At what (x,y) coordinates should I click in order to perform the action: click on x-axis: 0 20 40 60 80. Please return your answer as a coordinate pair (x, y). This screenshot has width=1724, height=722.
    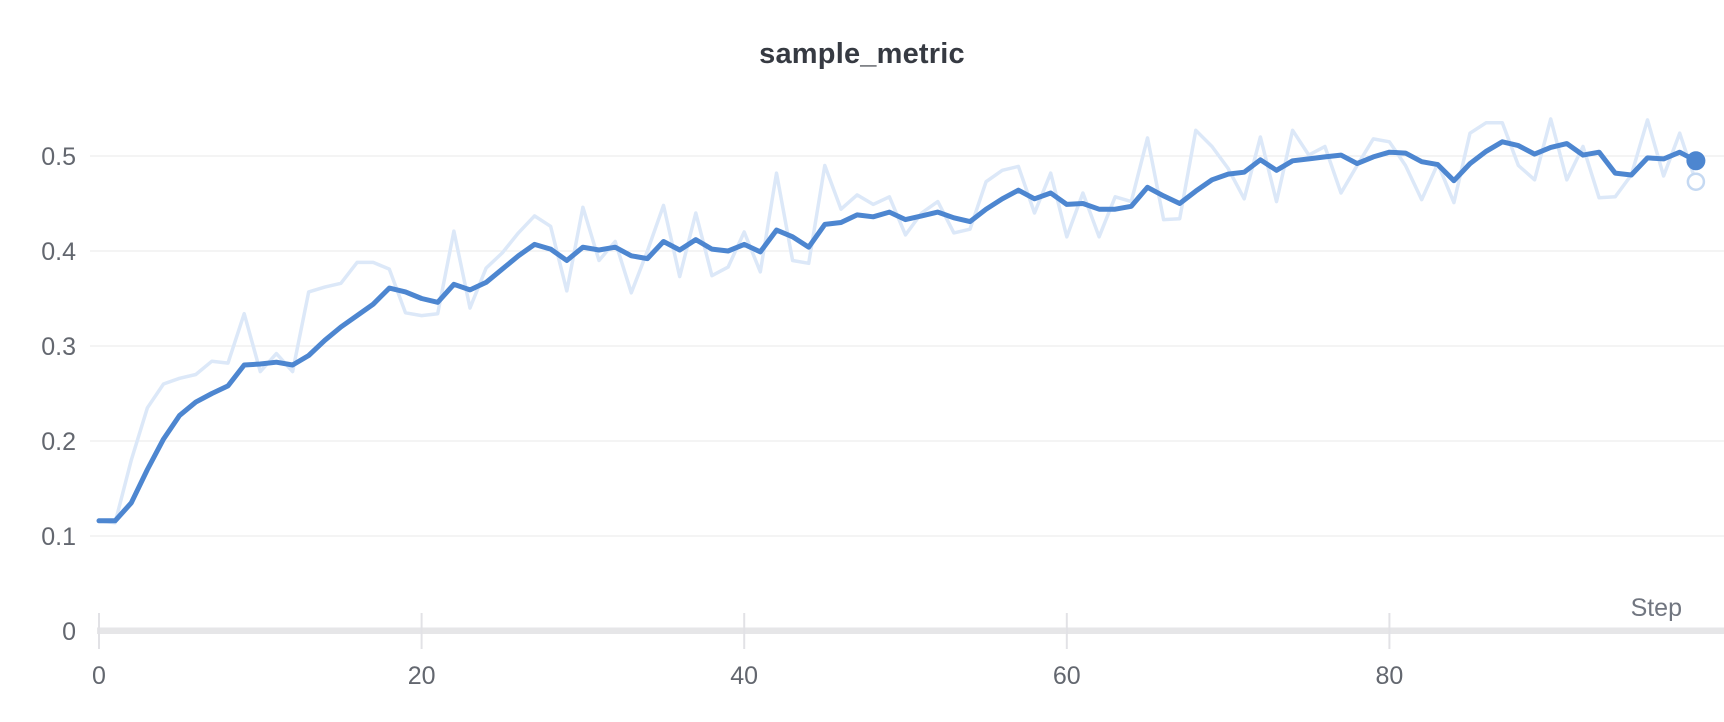
    Looking at the image, I should click on (908, 651).